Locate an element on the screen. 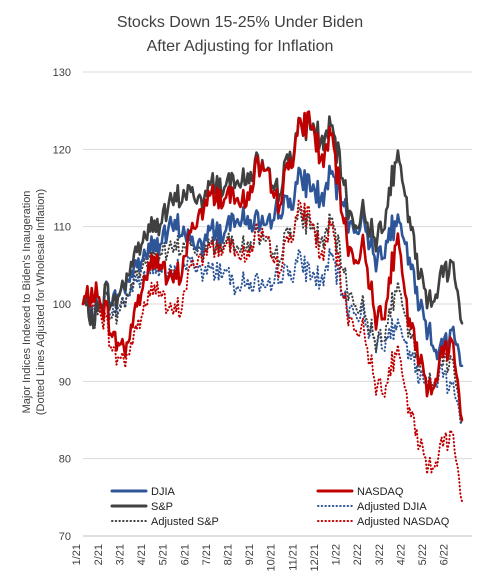 The height and width of the screenshot is (576, 480). legend-label-djia: DJIA is located at coordinates (163, 492).